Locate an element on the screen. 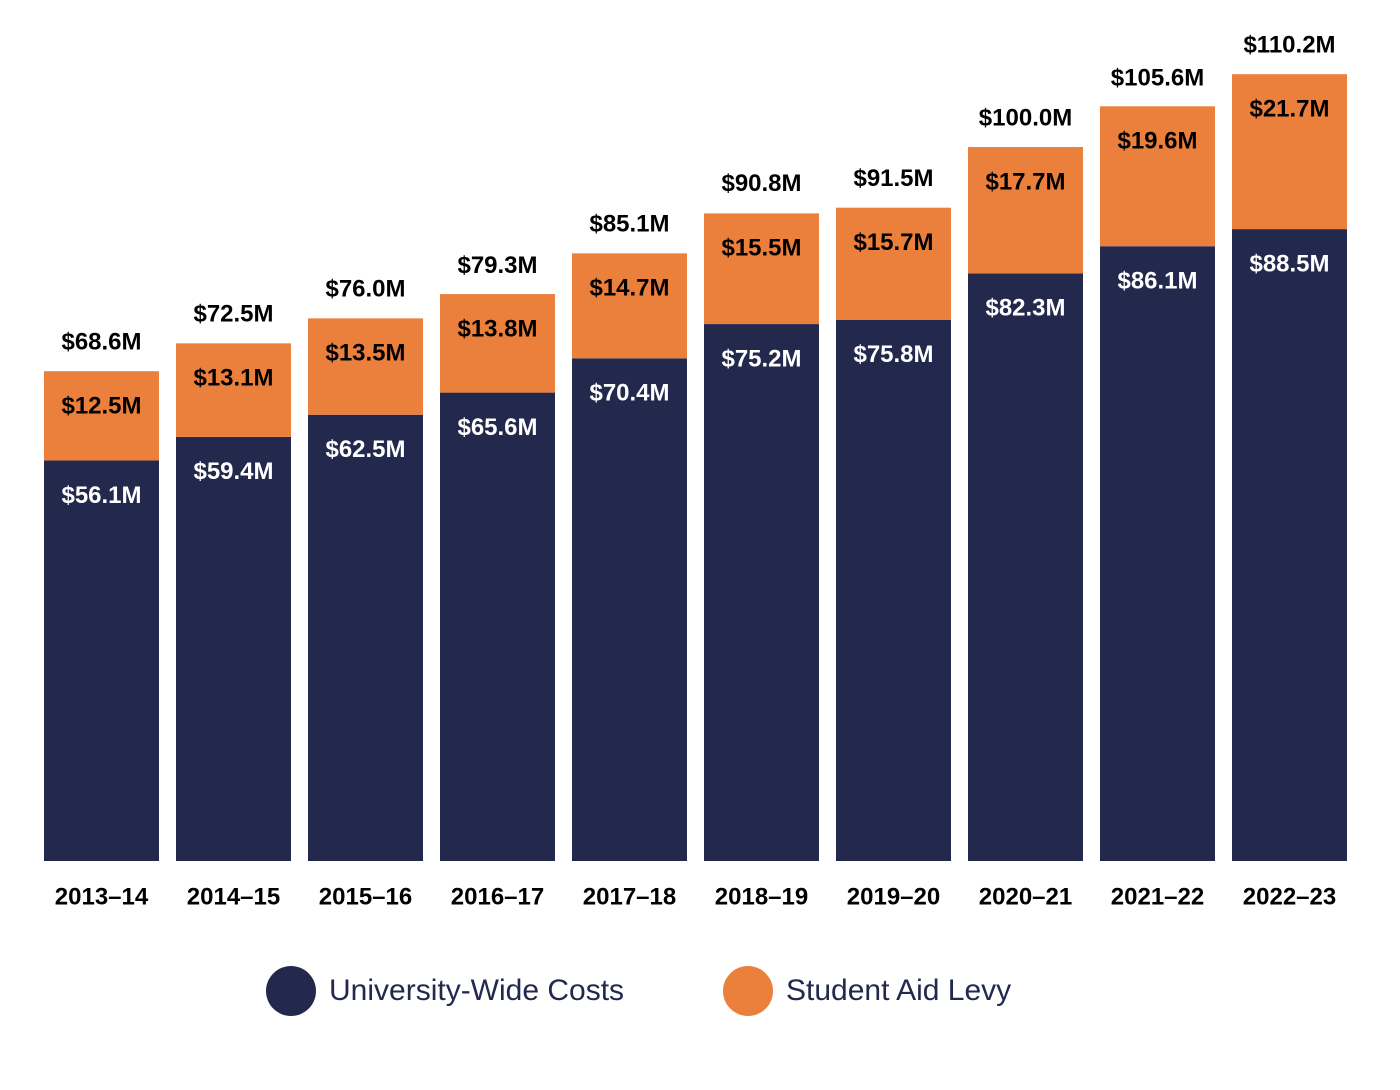  x-tick-label: 2022–23 is located at coordinates (1289, 896).